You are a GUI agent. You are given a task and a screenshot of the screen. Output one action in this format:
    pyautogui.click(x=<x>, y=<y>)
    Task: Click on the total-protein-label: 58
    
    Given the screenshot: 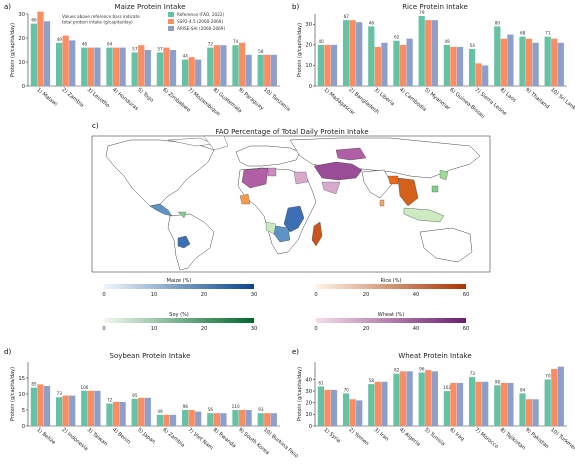 What is the action you would take?
    pyautogui.click(x=261, y=51)
    